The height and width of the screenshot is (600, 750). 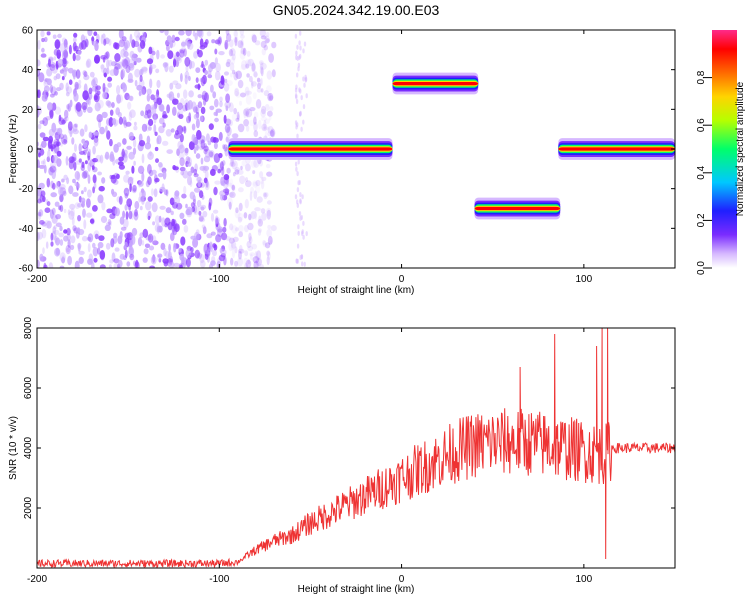 I want to click on colorbar-tick-label: 0.4, so click(x=701, y=172).